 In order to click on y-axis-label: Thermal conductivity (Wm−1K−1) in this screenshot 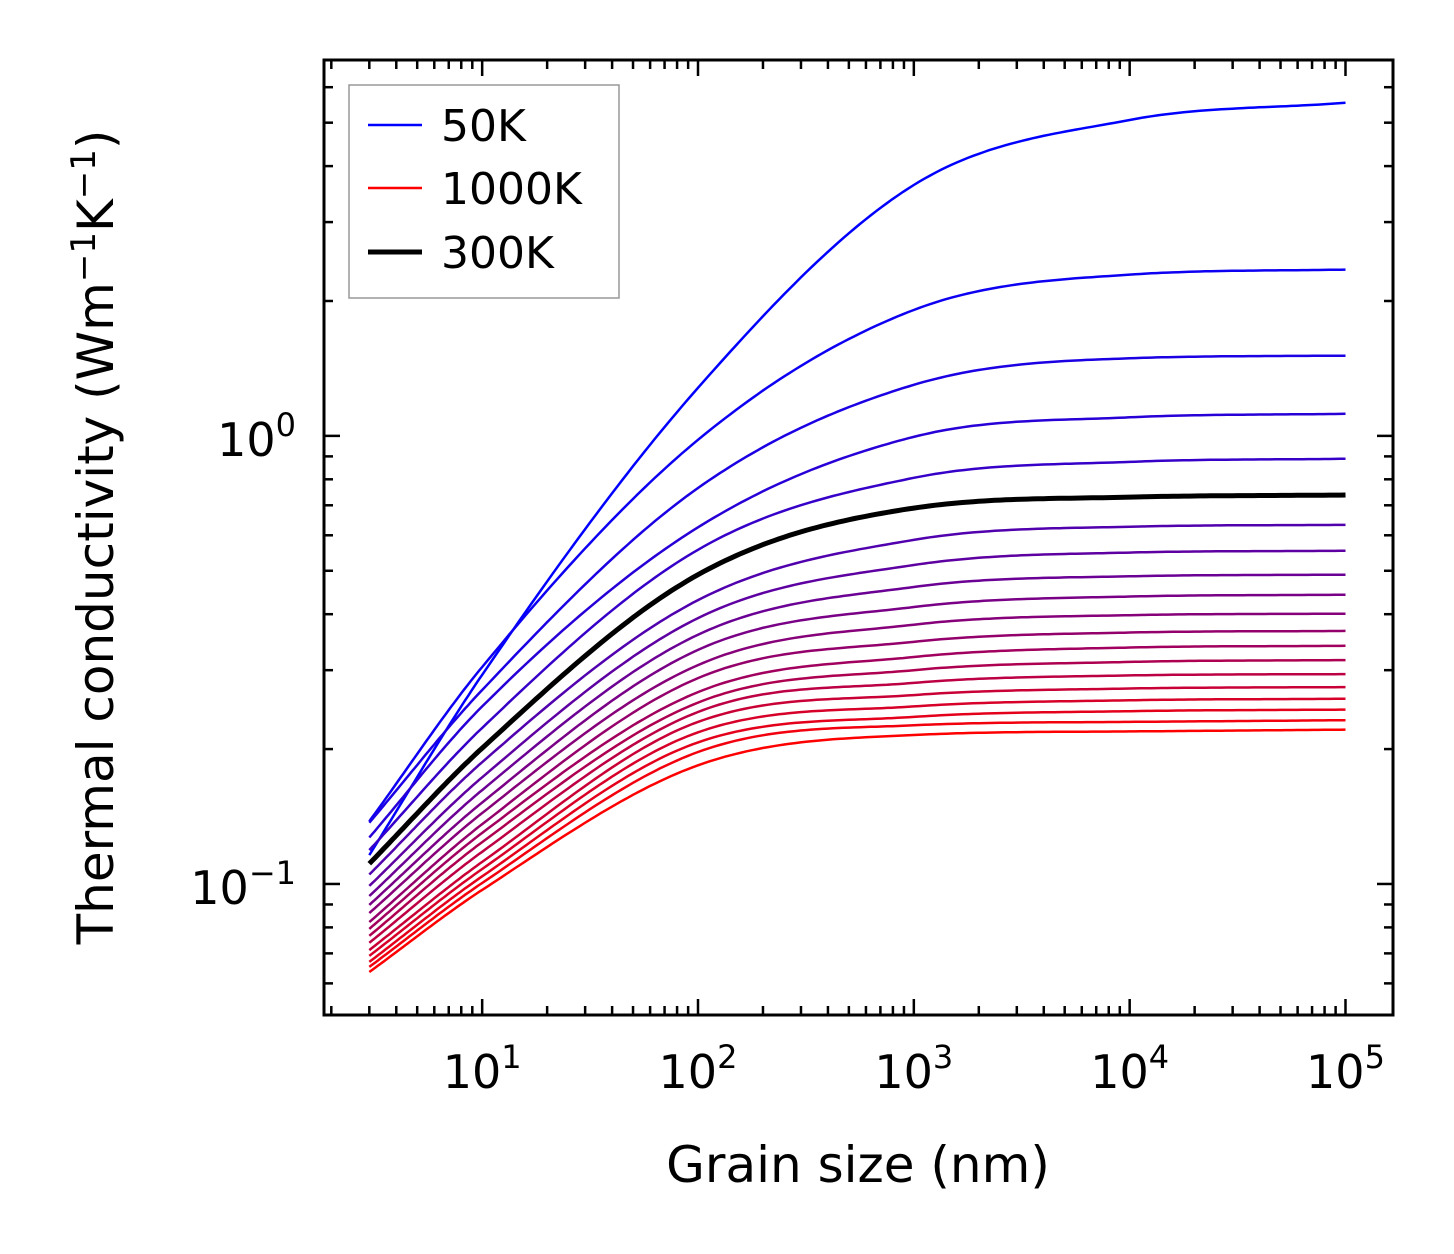, I will do `click(94, 538)`.